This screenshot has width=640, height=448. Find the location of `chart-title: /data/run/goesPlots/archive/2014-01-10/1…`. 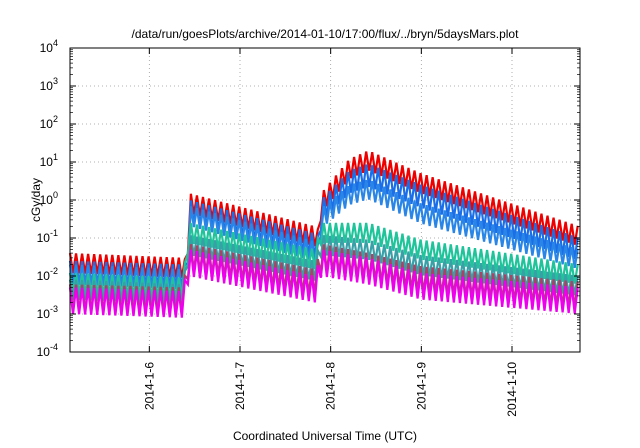

chart-title: /data/run/goesPlots/archive/2014-01-10/1… is located at coordinates (326, 34).